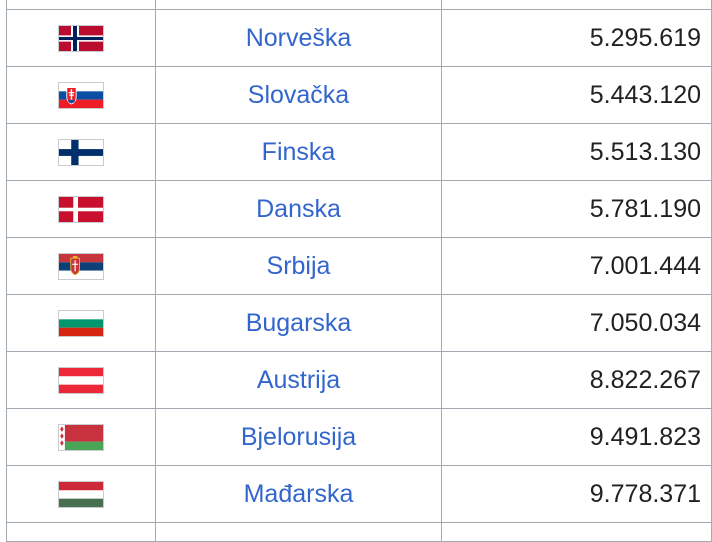 This screenshot has height=542, width=712. What do you see at coordinates (576, 95) in the screenshot?
I see `population-cell: 5.443.120` at bounding box center [576, 95].